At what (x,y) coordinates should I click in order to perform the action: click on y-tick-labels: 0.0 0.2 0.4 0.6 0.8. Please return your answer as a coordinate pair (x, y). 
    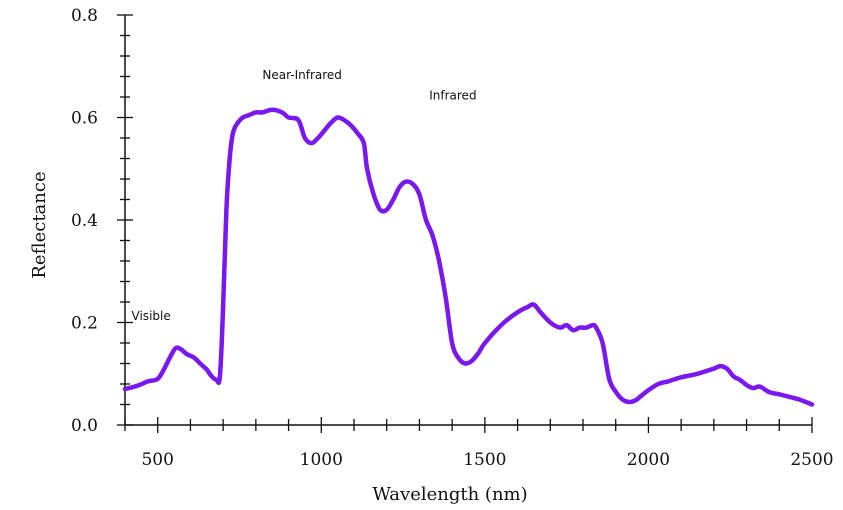
    Looking at the image, I should click on (84, 221).